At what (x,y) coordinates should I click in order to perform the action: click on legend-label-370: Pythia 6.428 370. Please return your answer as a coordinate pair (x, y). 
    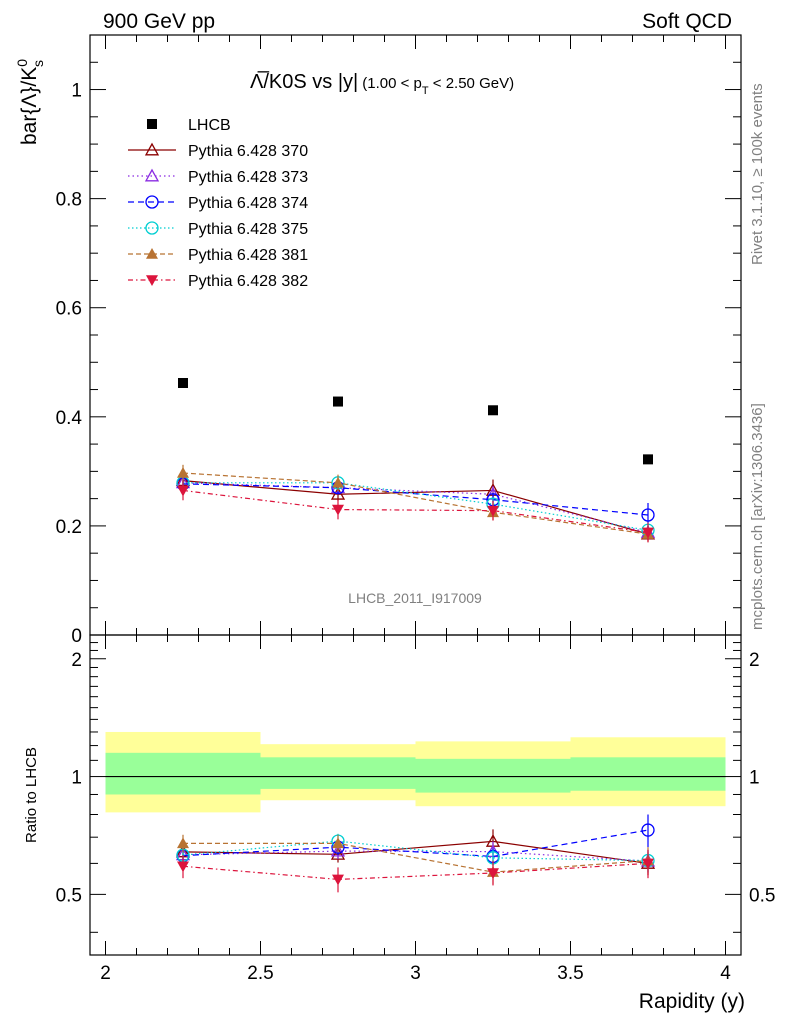
    Looking at the image, I should click on (248, 151).